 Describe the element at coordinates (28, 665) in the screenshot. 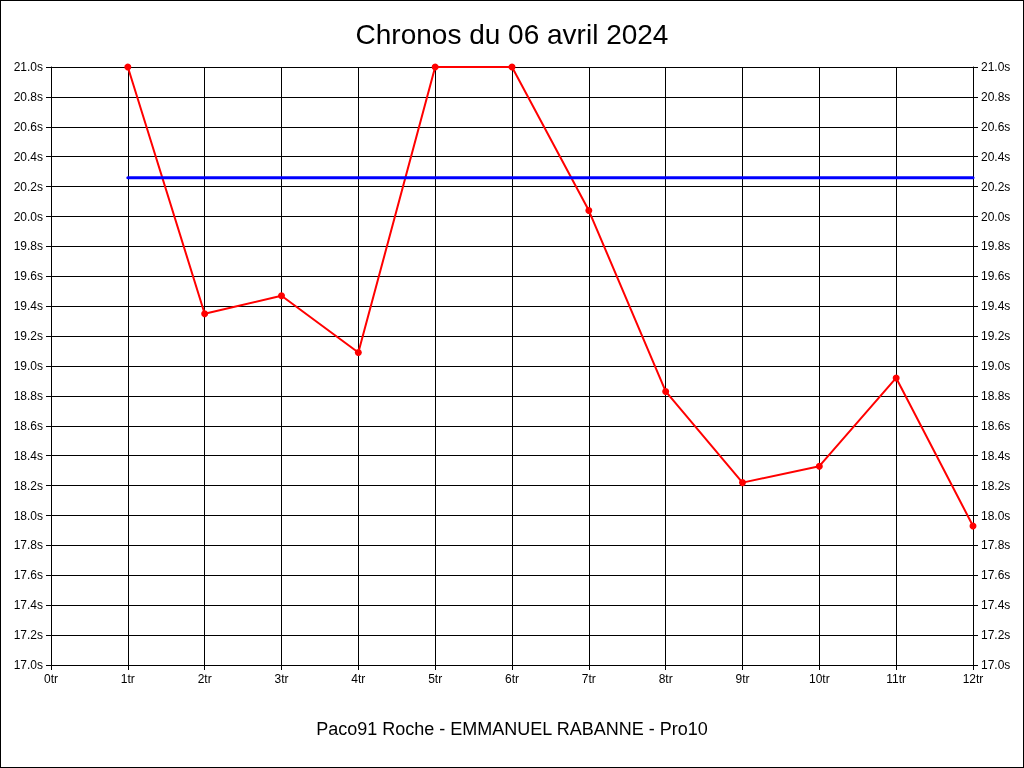

I see `y-tick-label: 17.0s` at that location.